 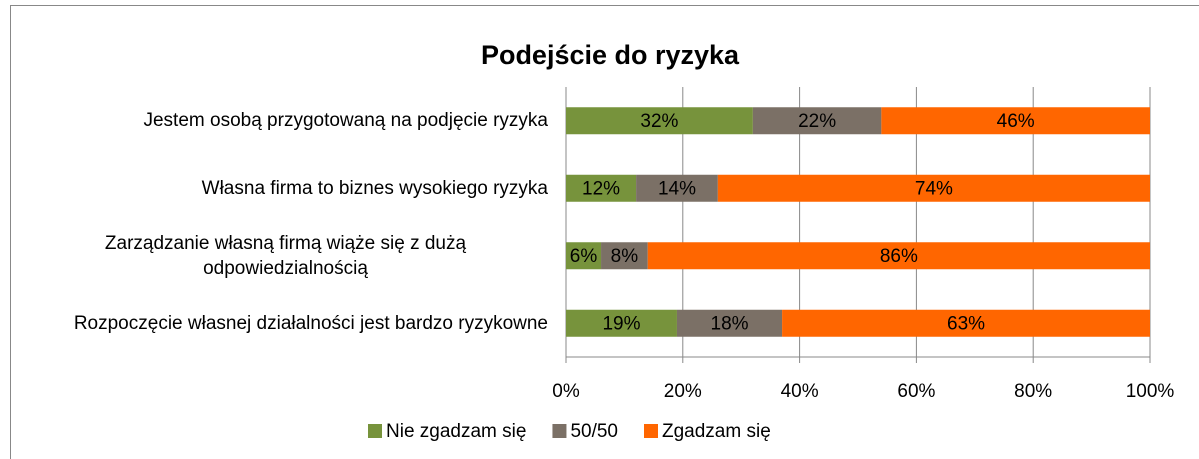 I want to click on data-label: 32%, so click(x=659, y=121).